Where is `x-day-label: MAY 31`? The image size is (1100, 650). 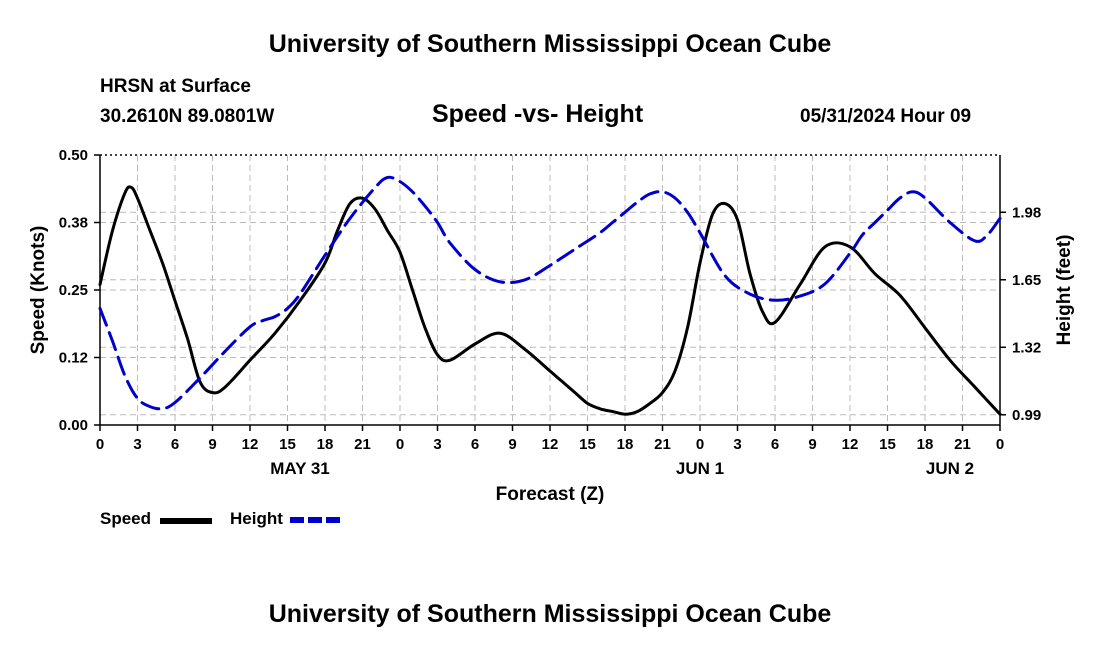 x-day-label: MAY 31 is located at coordinates (300, 468).